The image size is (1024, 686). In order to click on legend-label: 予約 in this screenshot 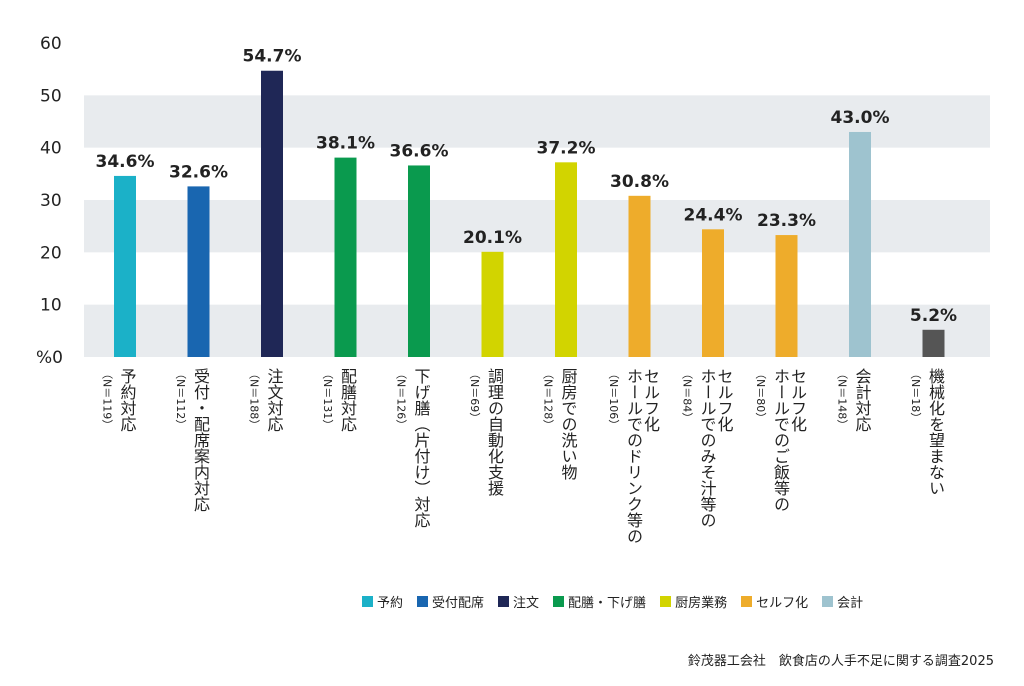, I will do `click(390, 603)`.